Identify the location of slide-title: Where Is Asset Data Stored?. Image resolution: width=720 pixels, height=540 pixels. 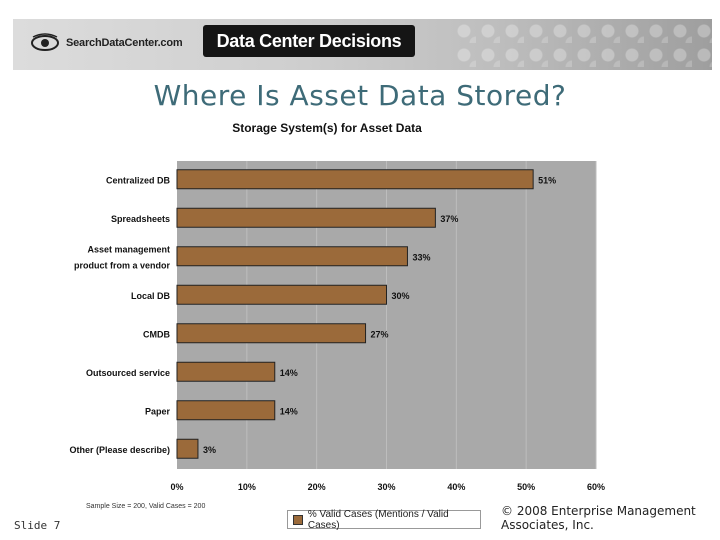
(360, 95).